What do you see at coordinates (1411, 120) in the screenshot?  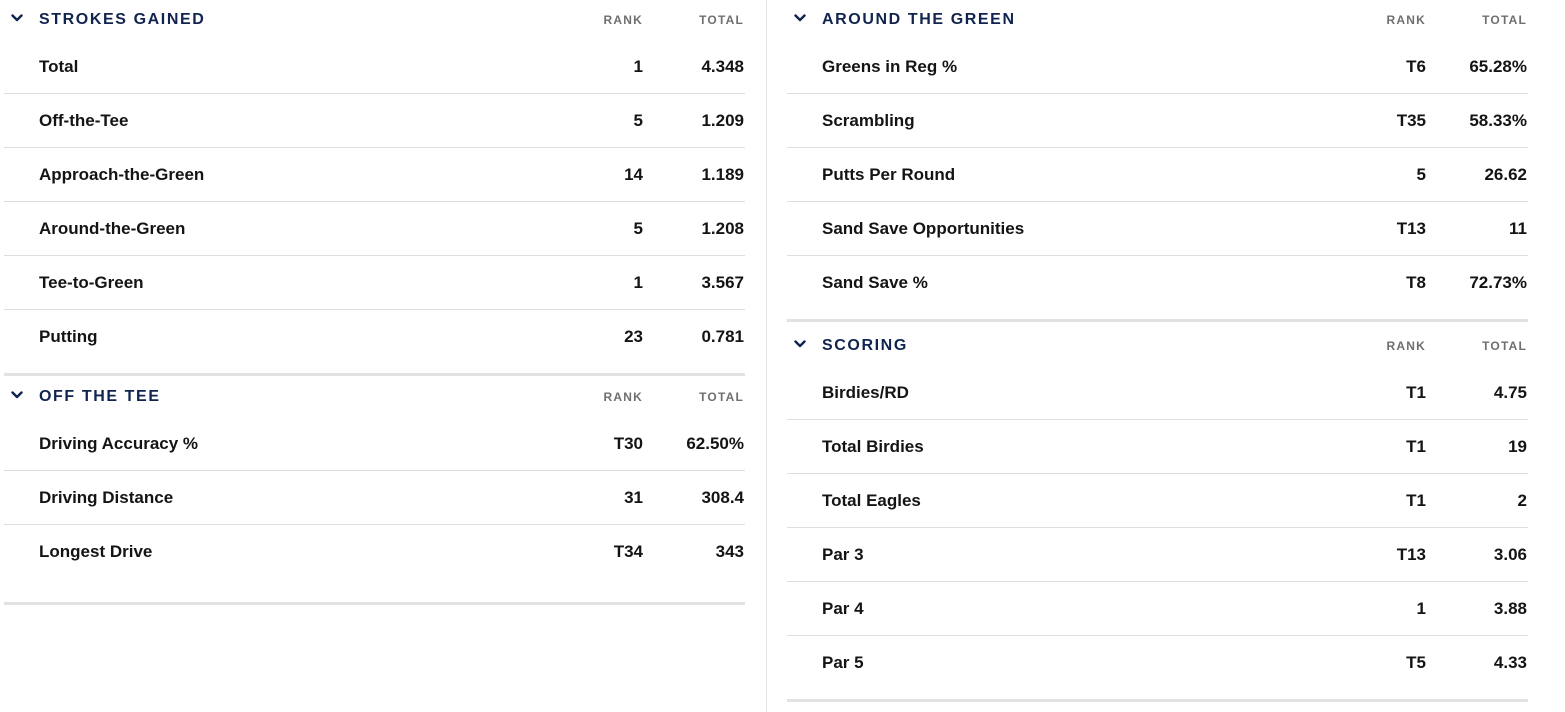 I see `stat-rank: T35` at bounding box center [1411, 120].